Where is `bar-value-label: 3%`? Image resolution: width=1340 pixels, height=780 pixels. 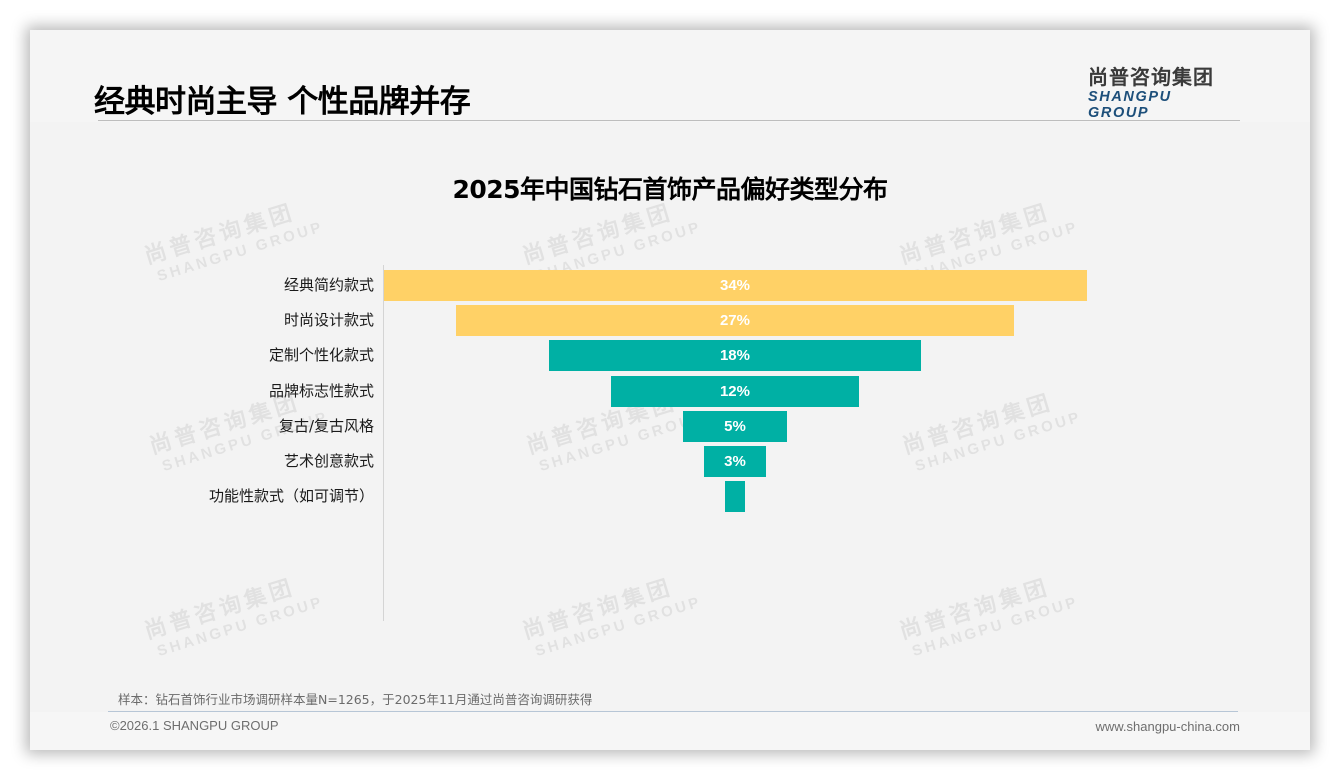 bar-value-label: 3% is located at coordinates (735, 461).